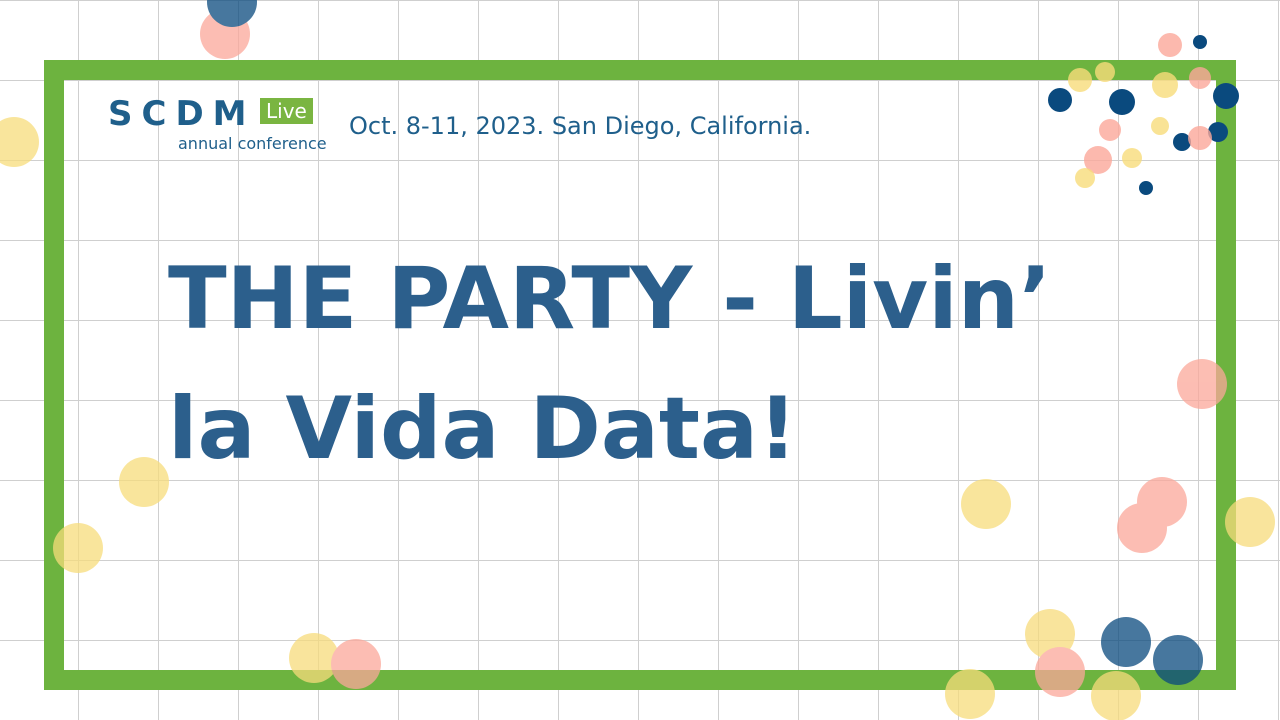 The image size is (1280, 720). I want to click on logo-tagline: annual conference, so click(252, 143).